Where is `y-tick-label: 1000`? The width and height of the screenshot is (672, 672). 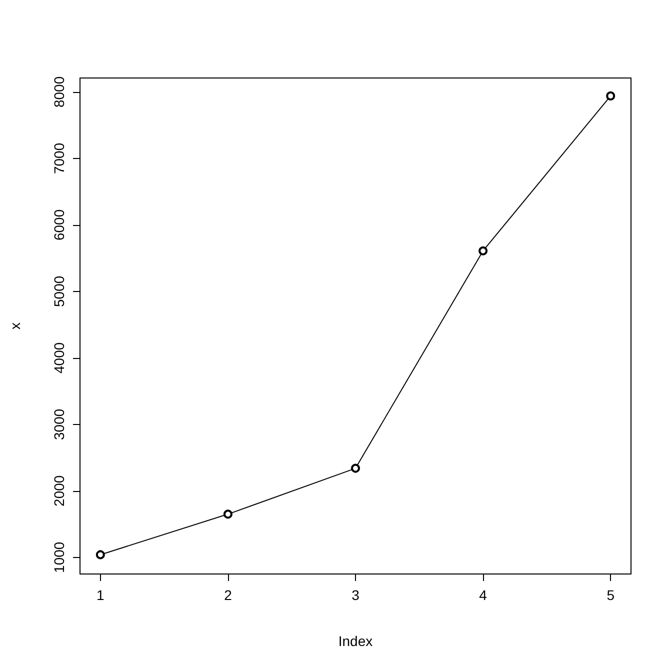 y-tick-label: 1000 is located at coordinates (59, 557).